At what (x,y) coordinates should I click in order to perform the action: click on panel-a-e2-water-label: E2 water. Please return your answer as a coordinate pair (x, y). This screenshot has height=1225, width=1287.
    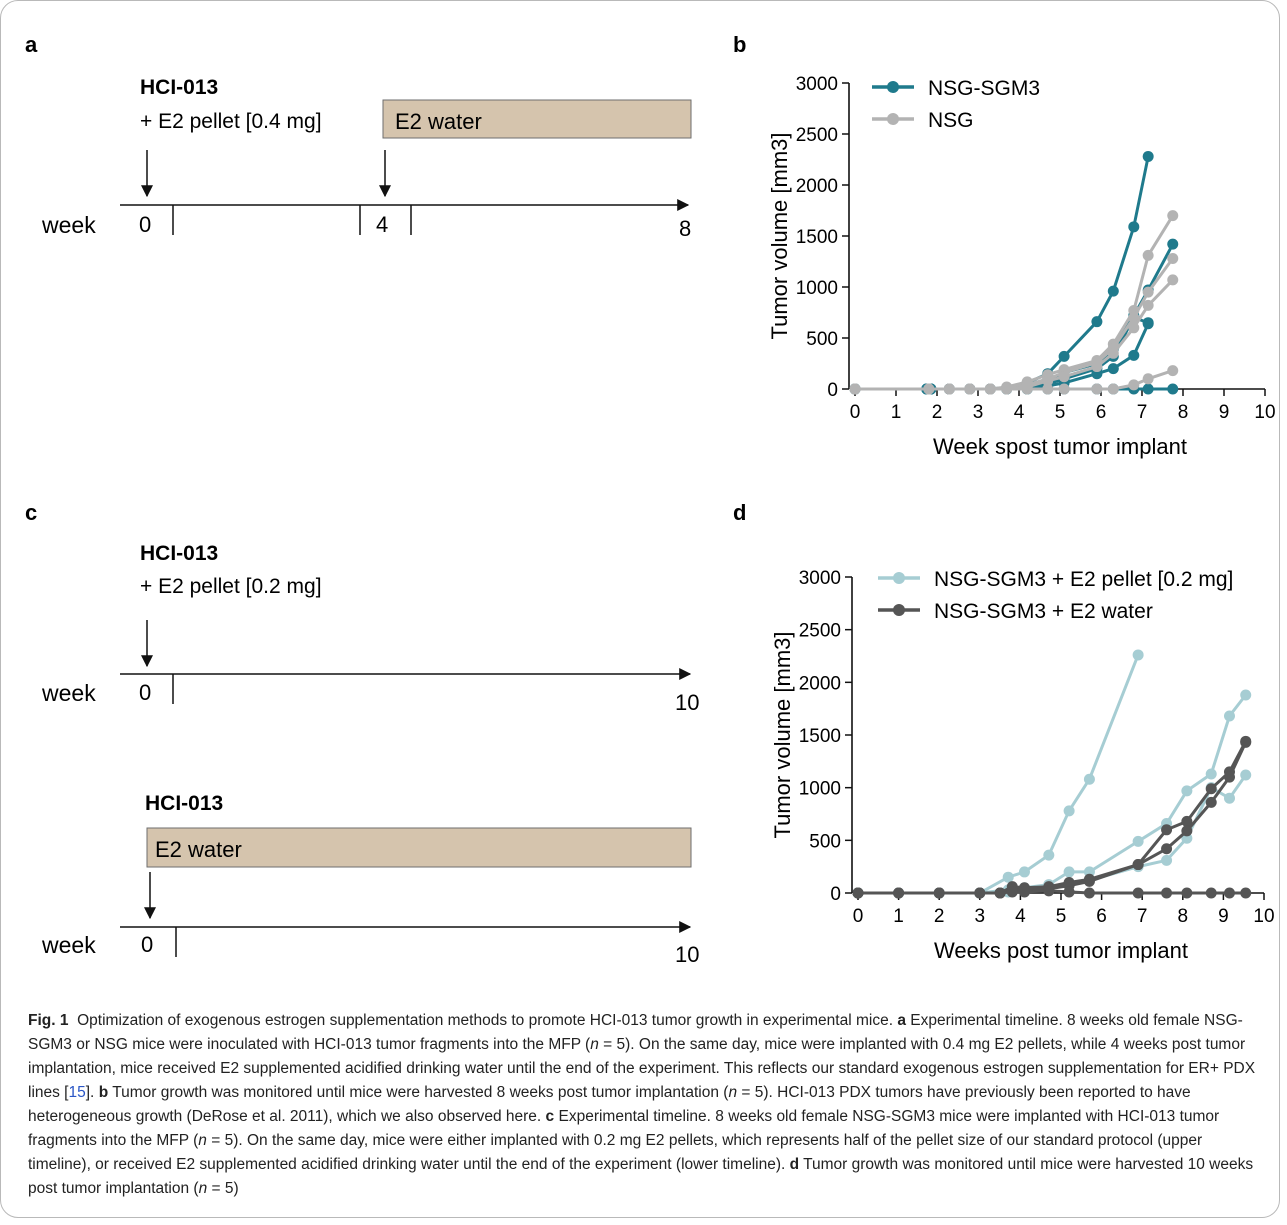
    Looking at the image, I should click on (438, 121).